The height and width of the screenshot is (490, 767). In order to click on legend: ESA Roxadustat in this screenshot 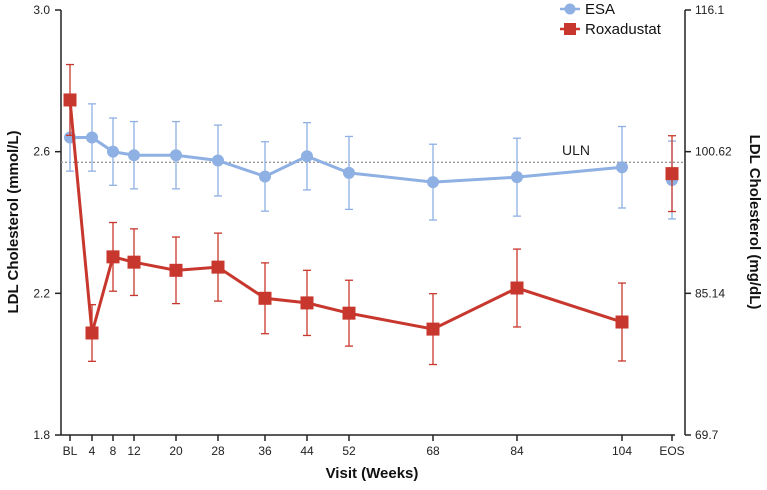, I will do `click(611, 19)`.